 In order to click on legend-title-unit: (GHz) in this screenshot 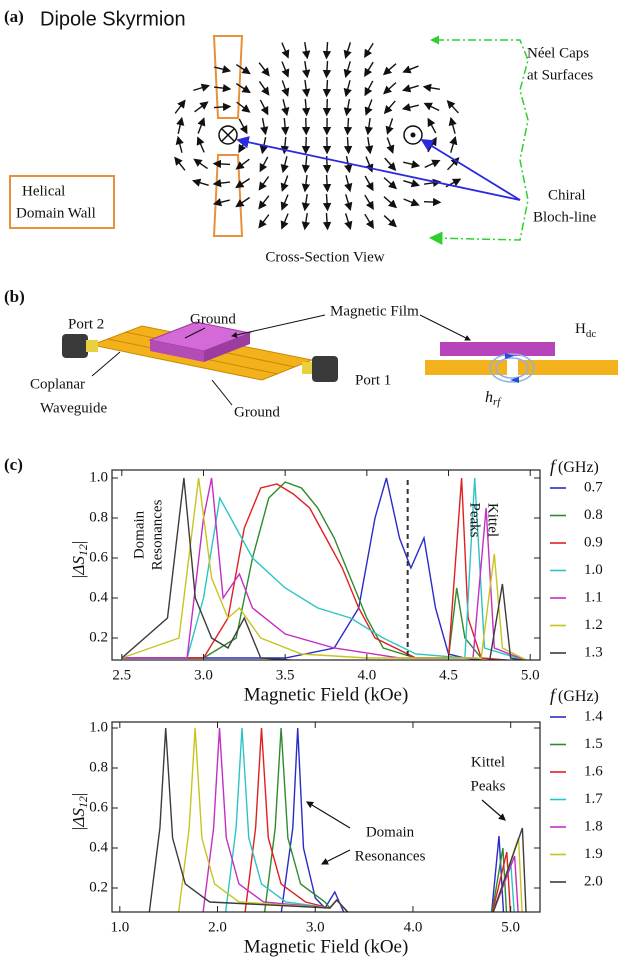, I will do `click(578, 696)`.